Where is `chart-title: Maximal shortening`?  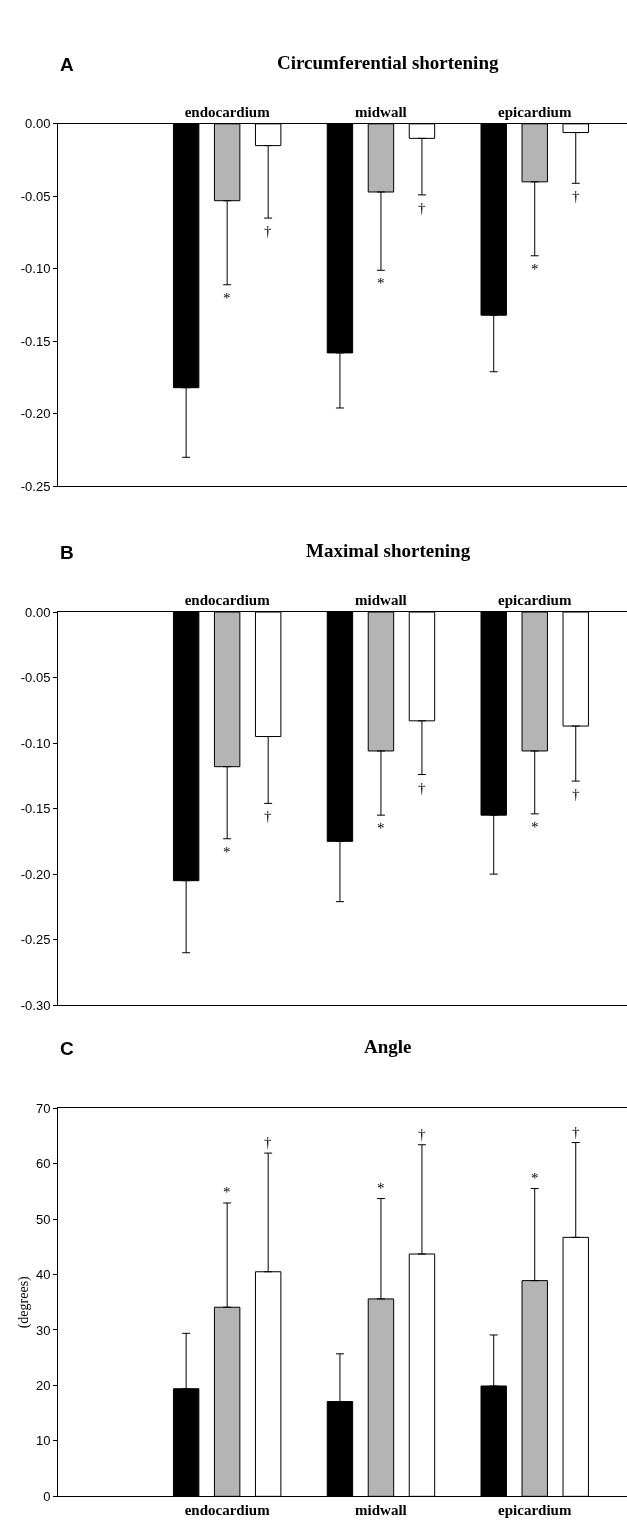
chart-title: Maximal shortening is located at coordinates (388, 550).